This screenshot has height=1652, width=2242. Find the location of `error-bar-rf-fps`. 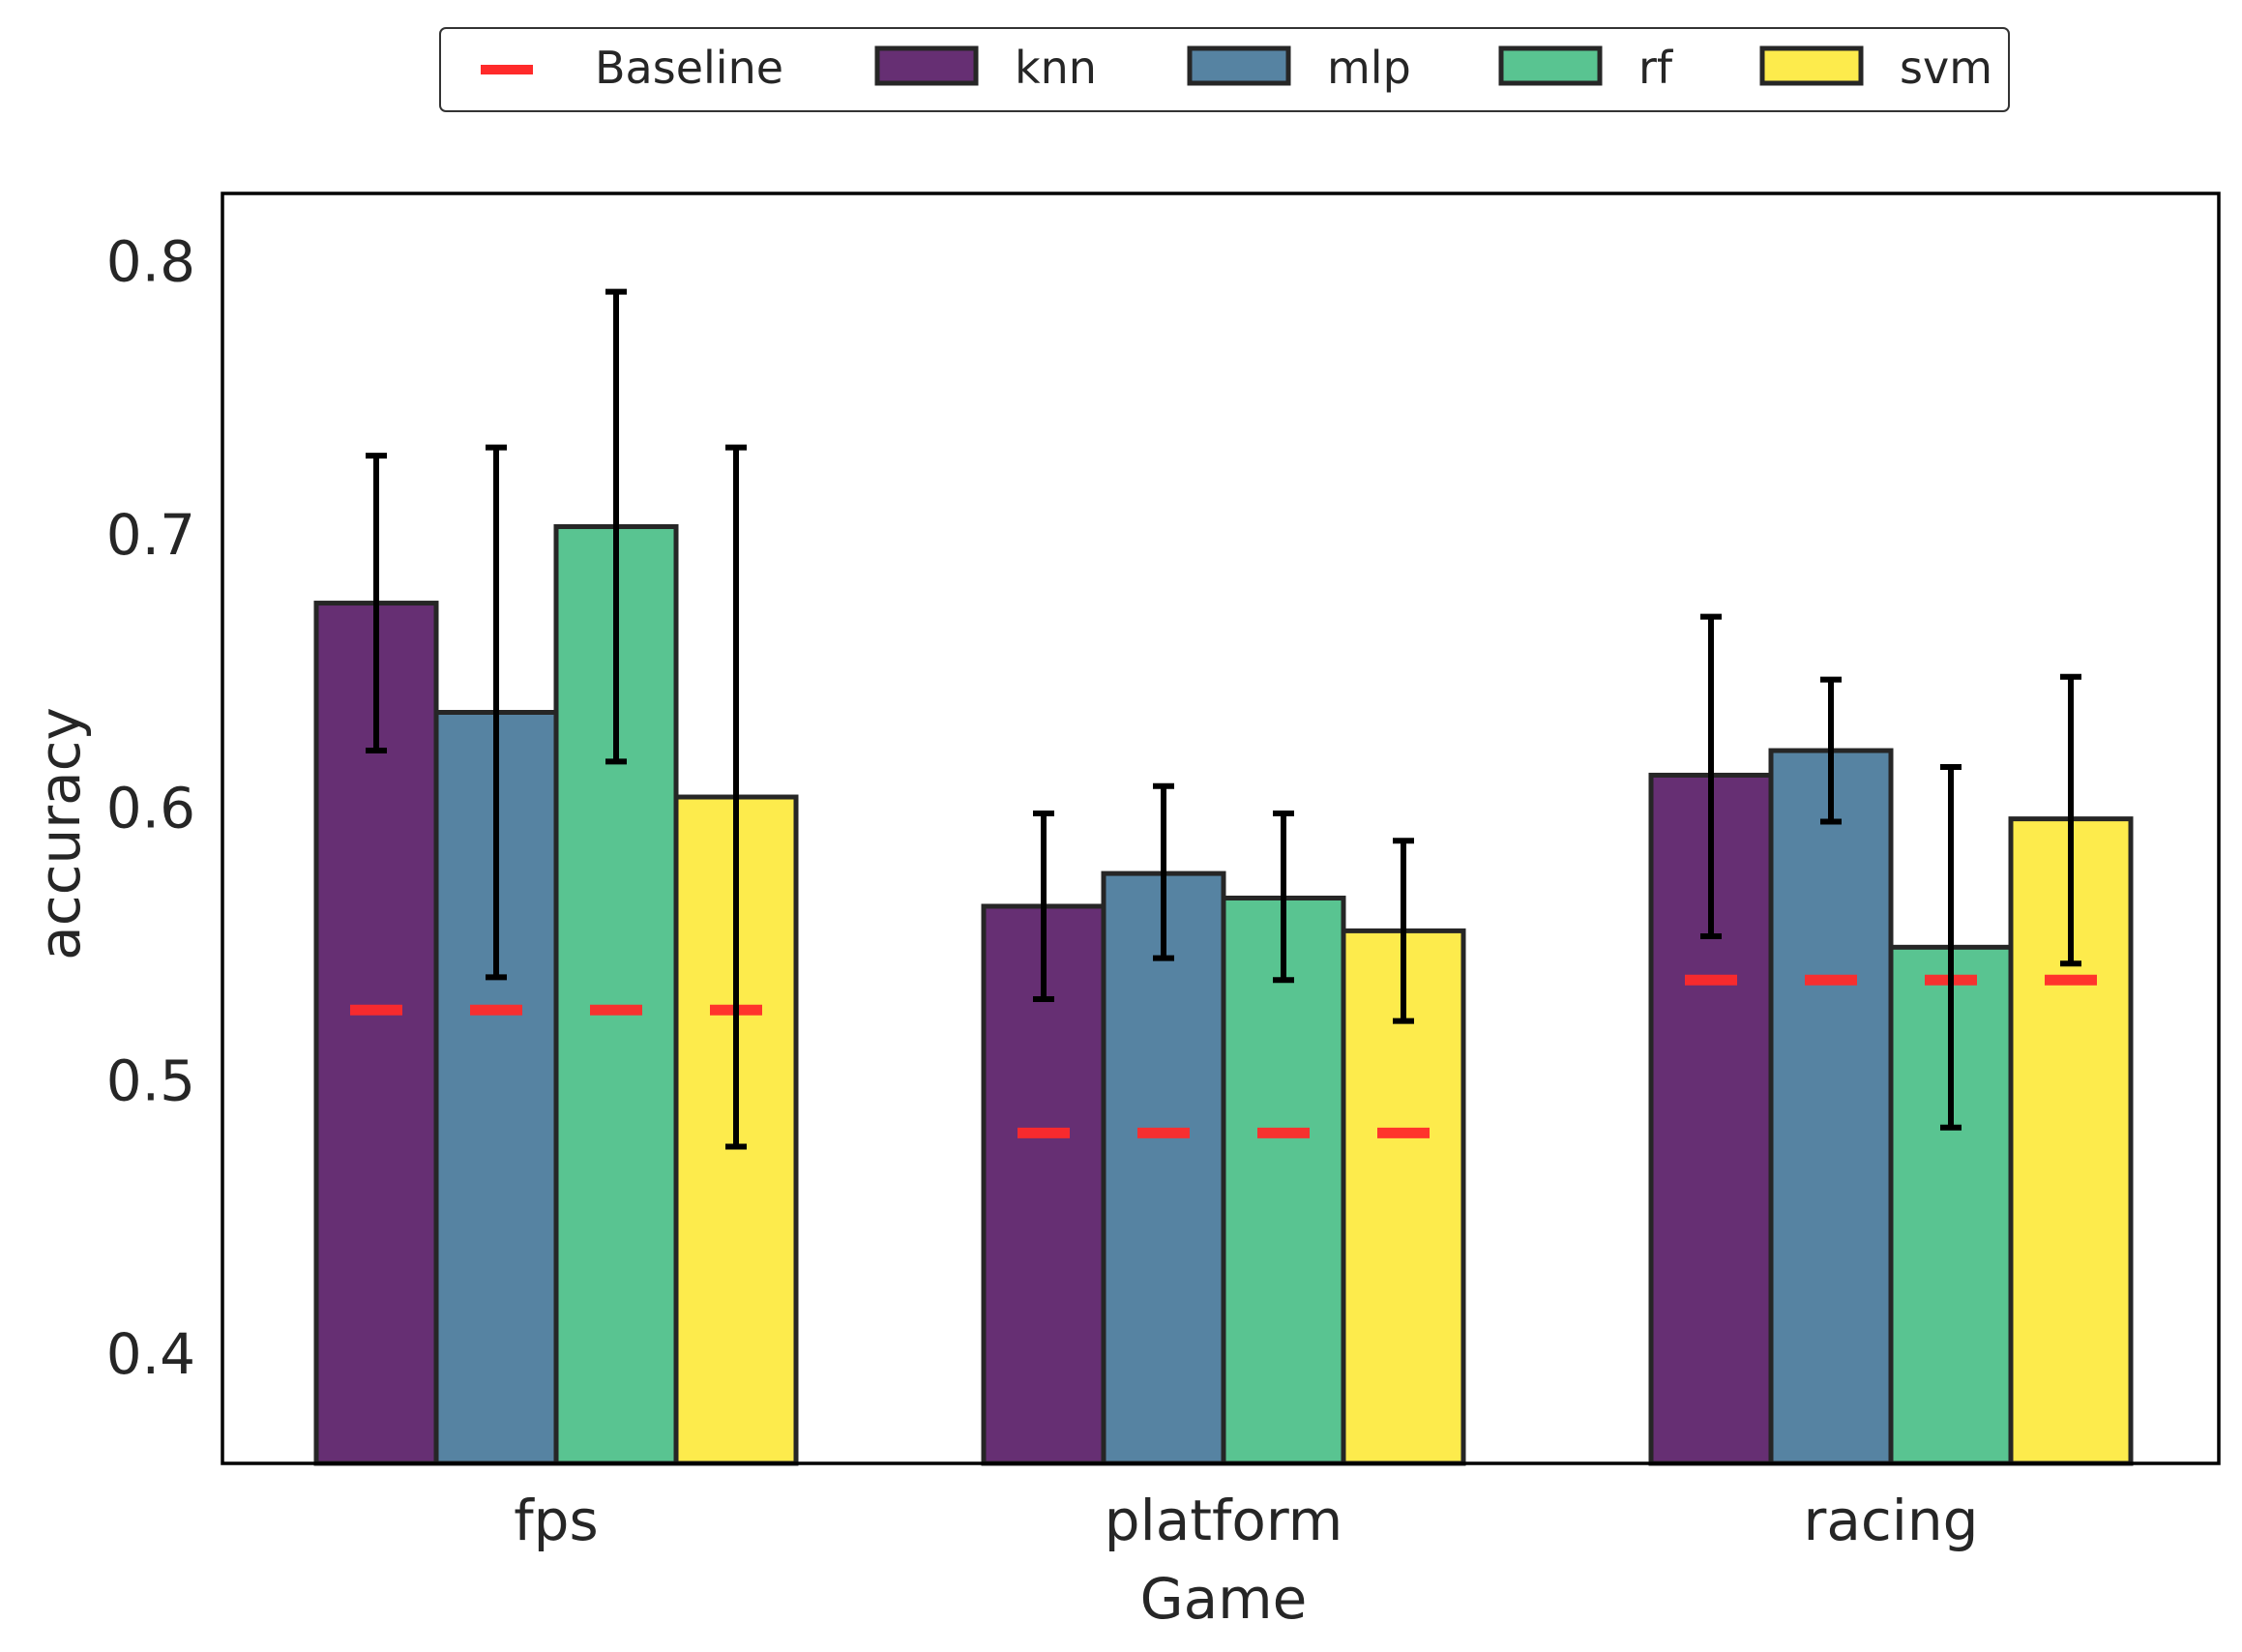

error-bar-rf-fps is located at coordinates (616, 526).